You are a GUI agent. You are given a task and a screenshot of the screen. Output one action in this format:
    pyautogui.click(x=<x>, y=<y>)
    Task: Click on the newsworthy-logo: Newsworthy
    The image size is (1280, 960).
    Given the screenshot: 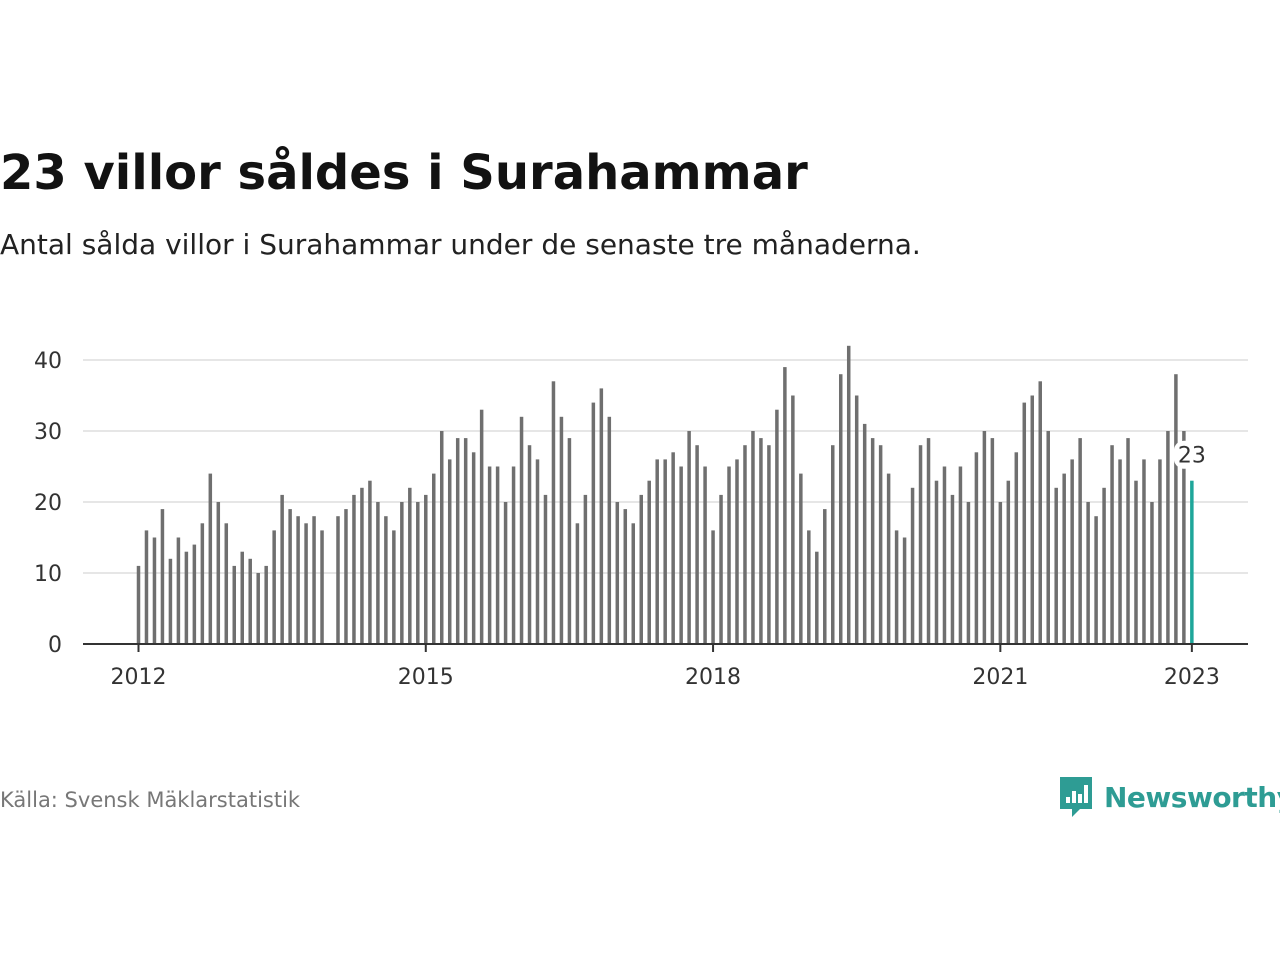 What is the action you would take?
    pyautogui.click(x=1169, y=797)
    